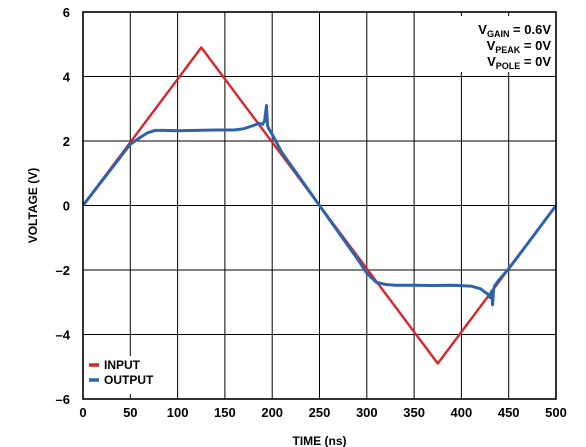 Image resolution: width=586 pixels, height=447 pixels. I want to click on annotation-line: VPEAK = 0V, so click(519, 46).